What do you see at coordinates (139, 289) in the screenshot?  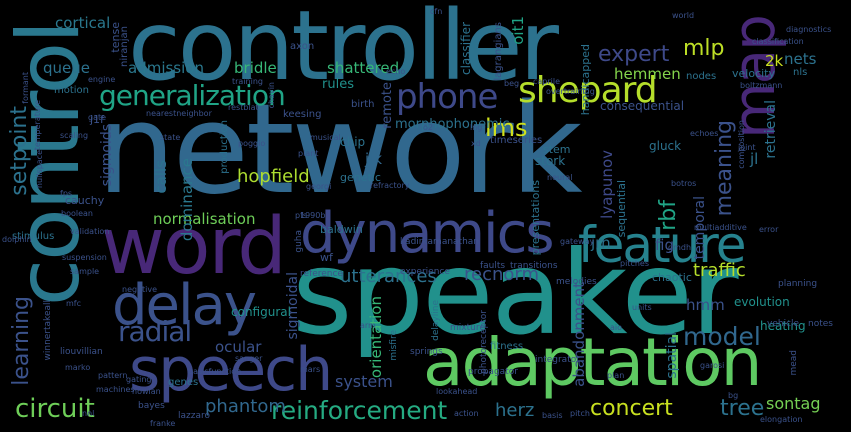 I see `word-negative: negative` at bounding box center [139, 289].